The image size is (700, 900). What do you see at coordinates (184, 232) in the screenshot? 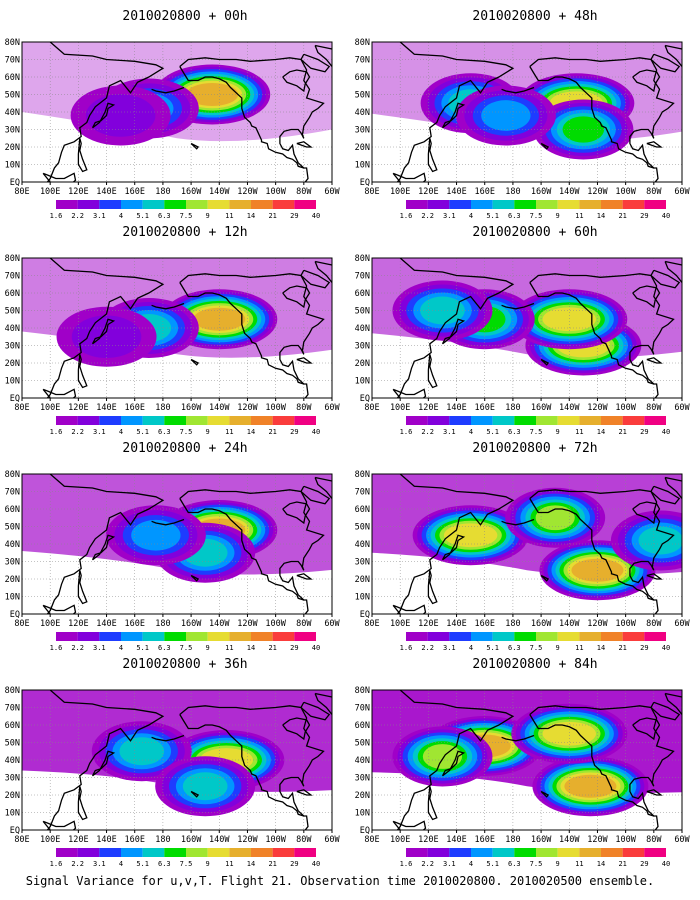
I see `panel-title: 2010020800 + 12h` at bounding box center [184, 232].